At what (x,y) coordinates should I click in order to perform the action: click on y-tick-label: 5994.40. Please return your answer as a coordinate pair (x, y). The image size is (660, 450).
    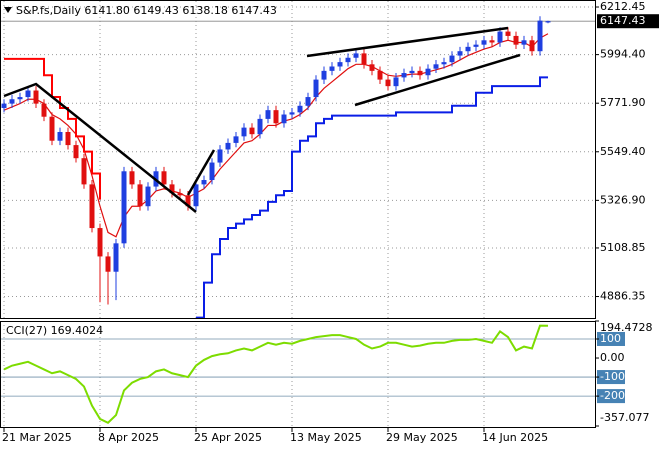
    Looking at the image, I should click on (623, 54).